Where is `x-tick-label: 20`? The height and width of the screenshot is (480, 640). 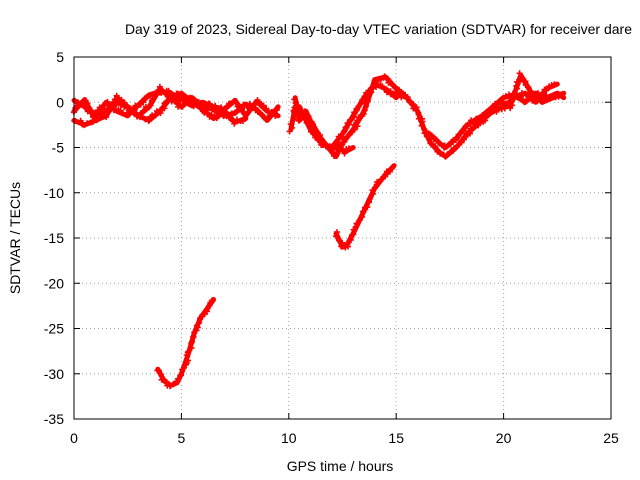 x-tick-label: 20 is located at coordinates (504, 438).